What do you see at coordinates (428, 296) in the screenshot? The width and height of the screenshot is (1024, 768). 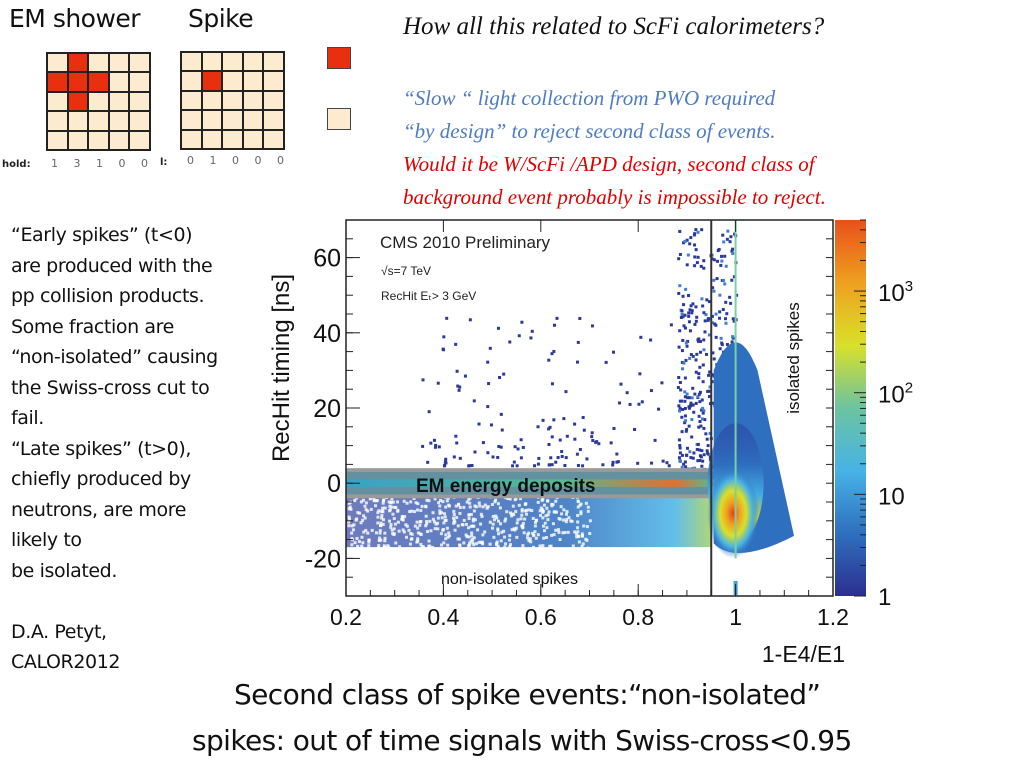 I see `threshold-annotation: RecHit Eₜ> 3 GeV` at bounding box center [428, 296].